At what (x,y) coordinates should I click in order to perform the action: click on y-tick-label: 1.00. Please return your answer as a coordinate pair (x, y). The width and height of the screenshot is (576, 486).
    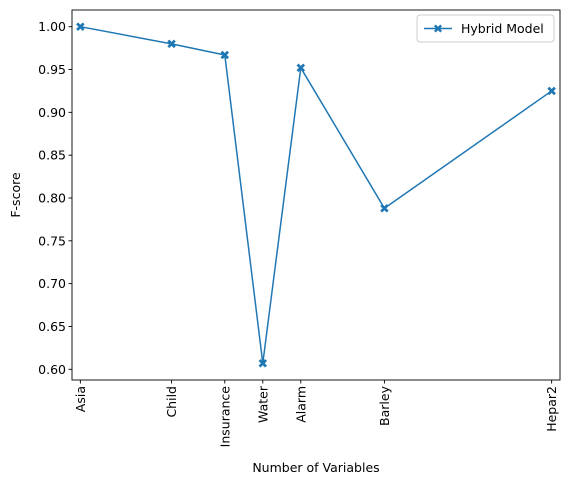
    Looking at the image, I should click on (52, 26).